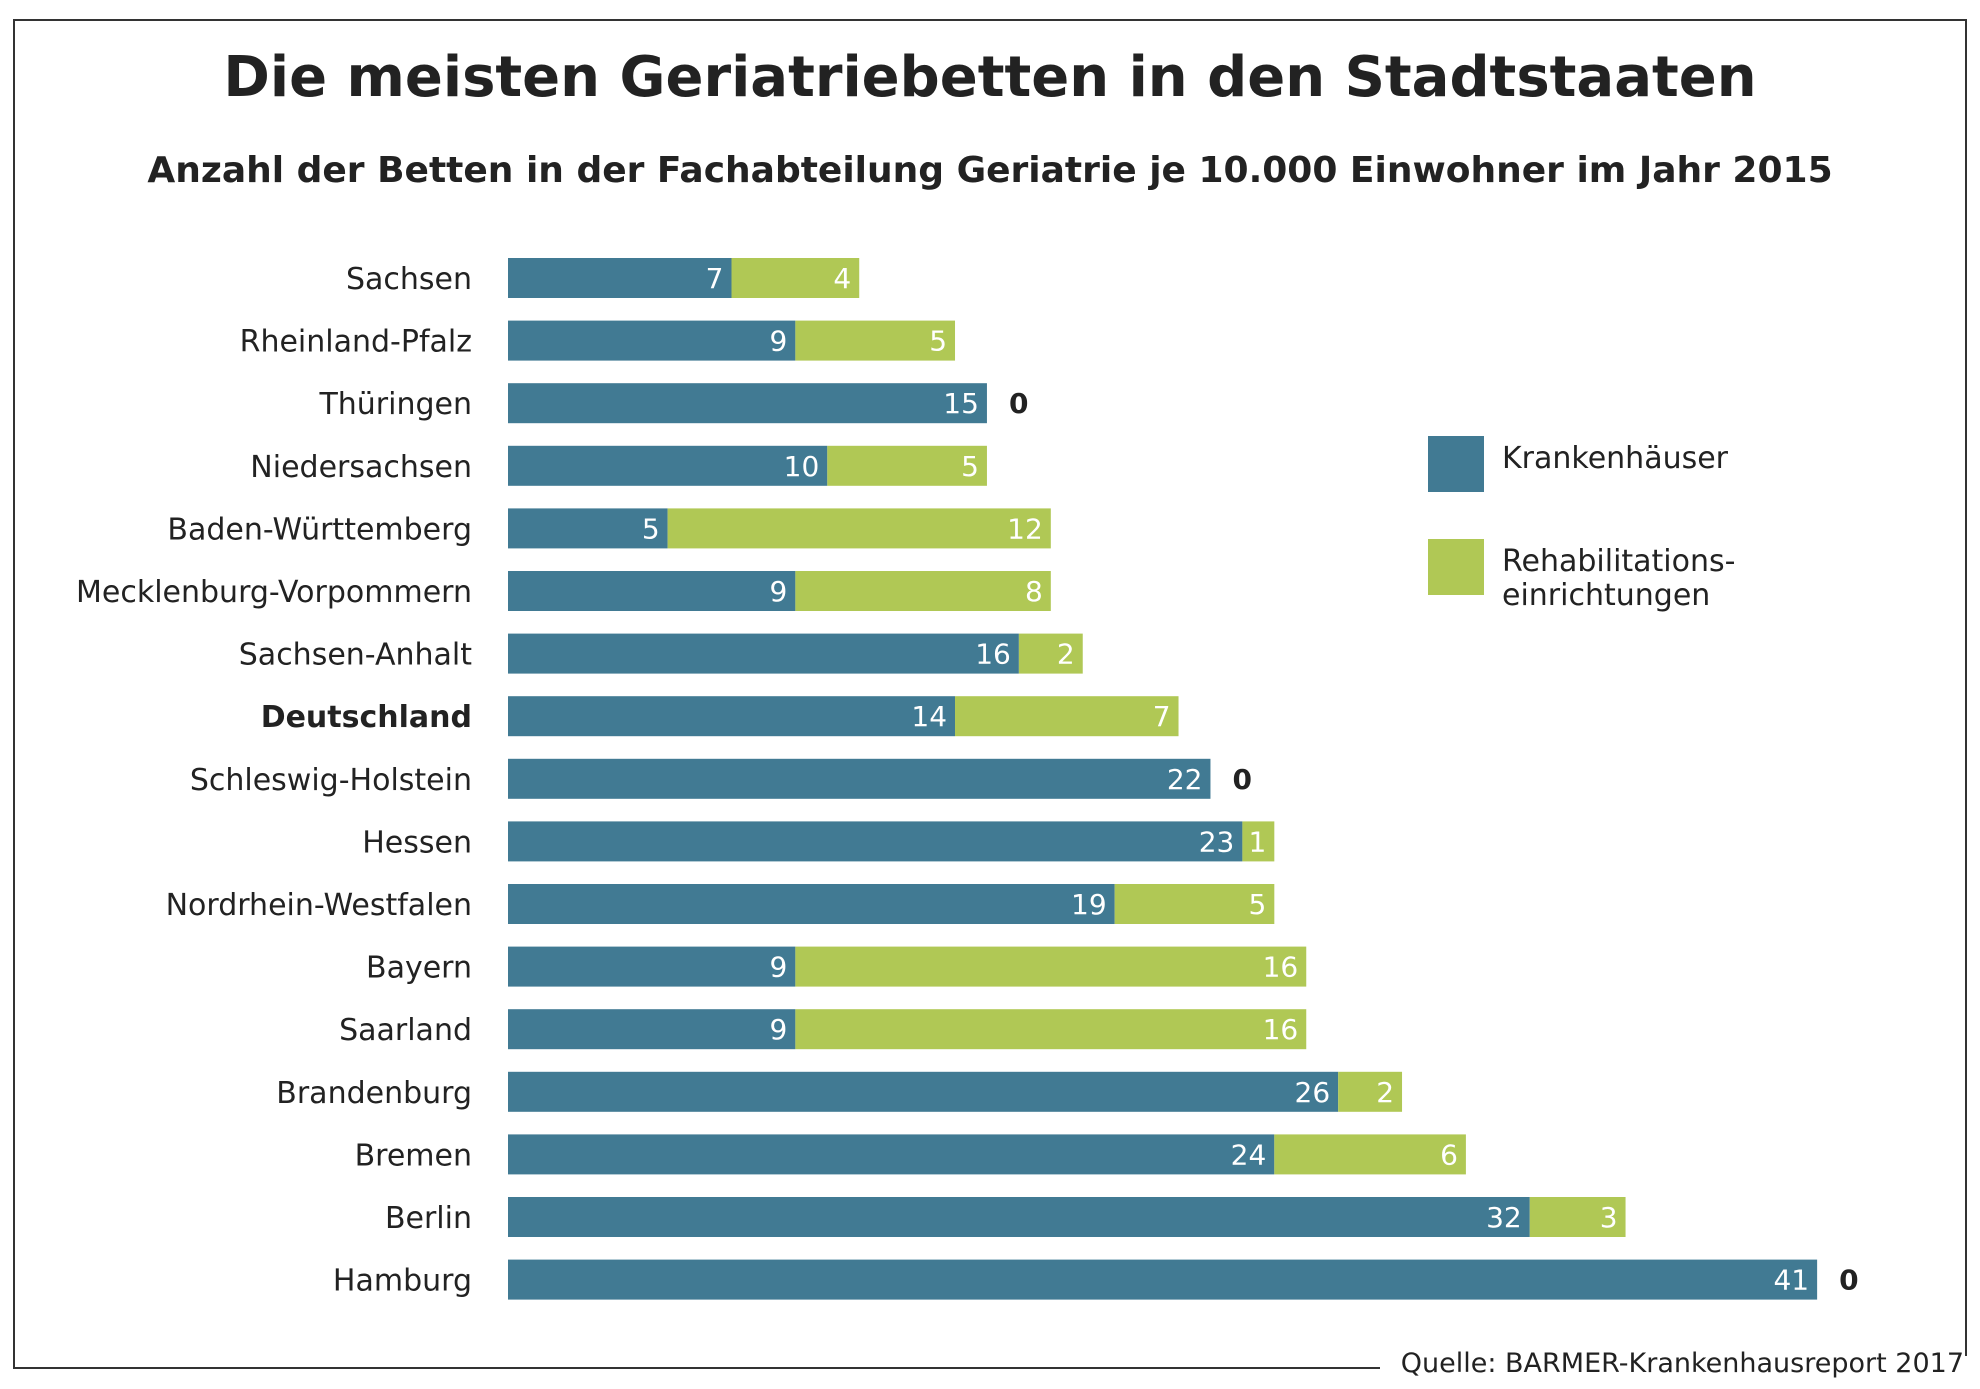  Describe the element at coordinates (779, 341) in the screenshot. I see `value-label-krankenhaeuser-rheinland-pfalz: 9` at that location.